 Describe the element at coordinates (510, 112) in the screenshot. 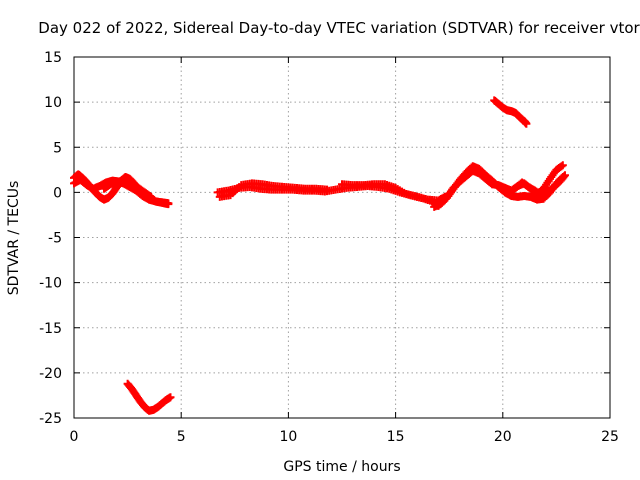

I see `series-track-high` at that location.